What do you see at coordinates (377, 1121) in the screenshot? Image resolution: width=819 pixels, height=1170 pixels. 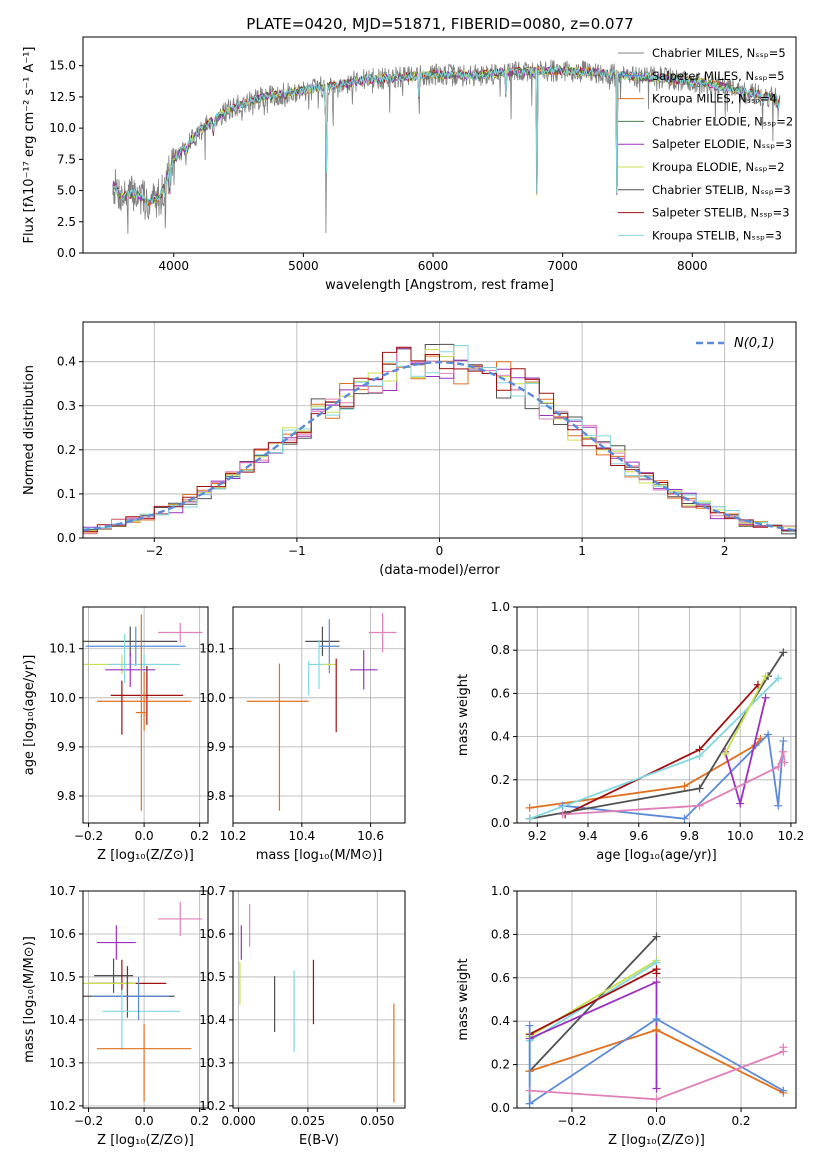 I see `x-tick-label: 0.050` at bounding box center [377, 1121].